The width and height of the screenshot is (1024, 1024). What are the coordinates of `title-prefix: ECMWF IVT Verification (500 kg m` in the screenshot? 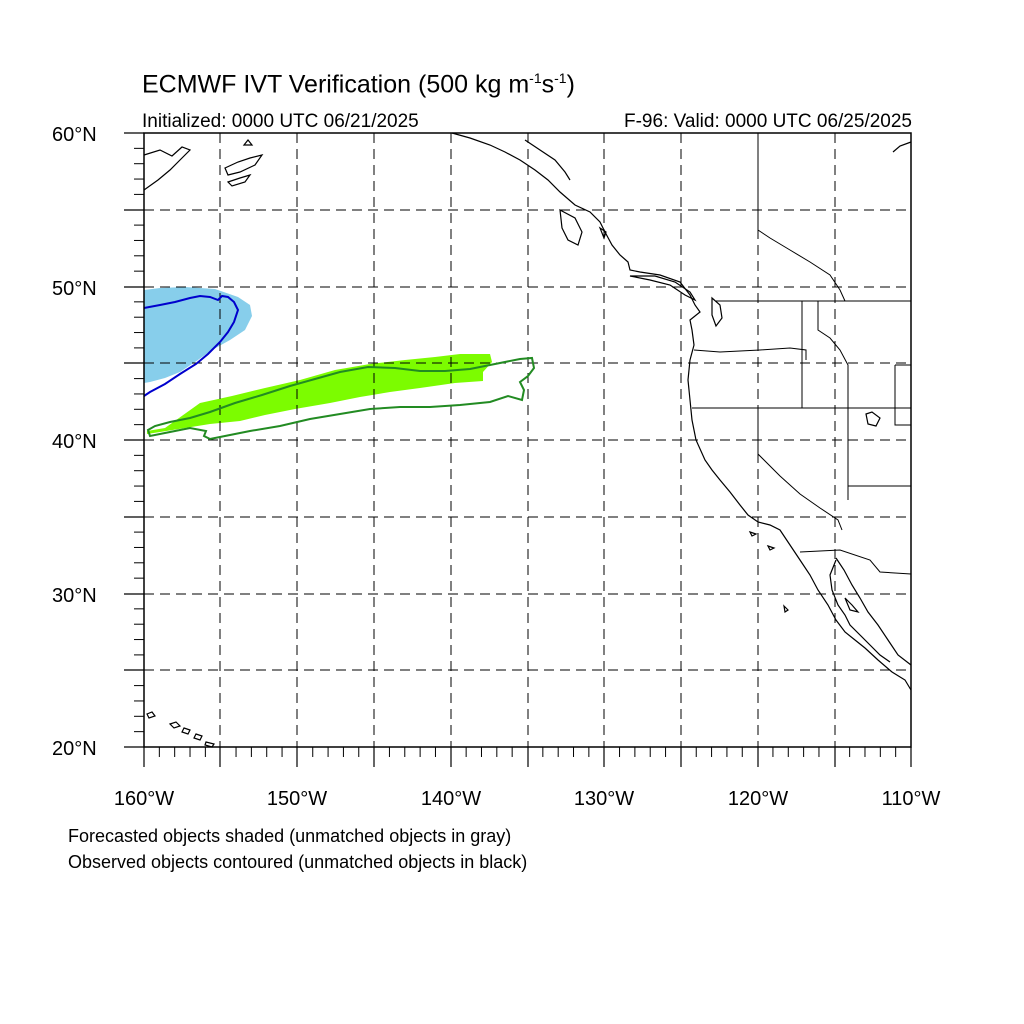 It's located at (336, 84).